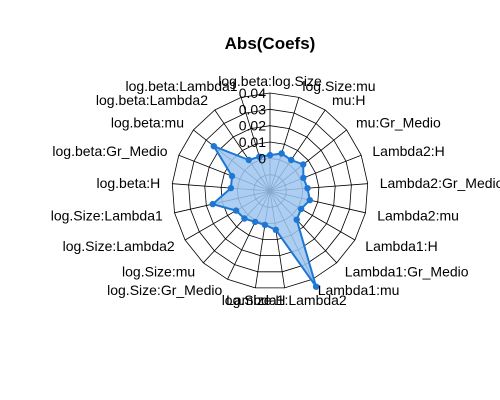 This screenshot has height=400, width=500. I want to click on series-area, so click(264, 216).